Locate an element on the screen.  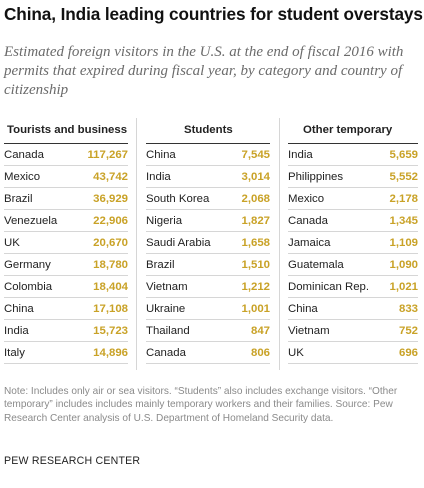
country-label: Thailand is located at coordinates (168, 330).